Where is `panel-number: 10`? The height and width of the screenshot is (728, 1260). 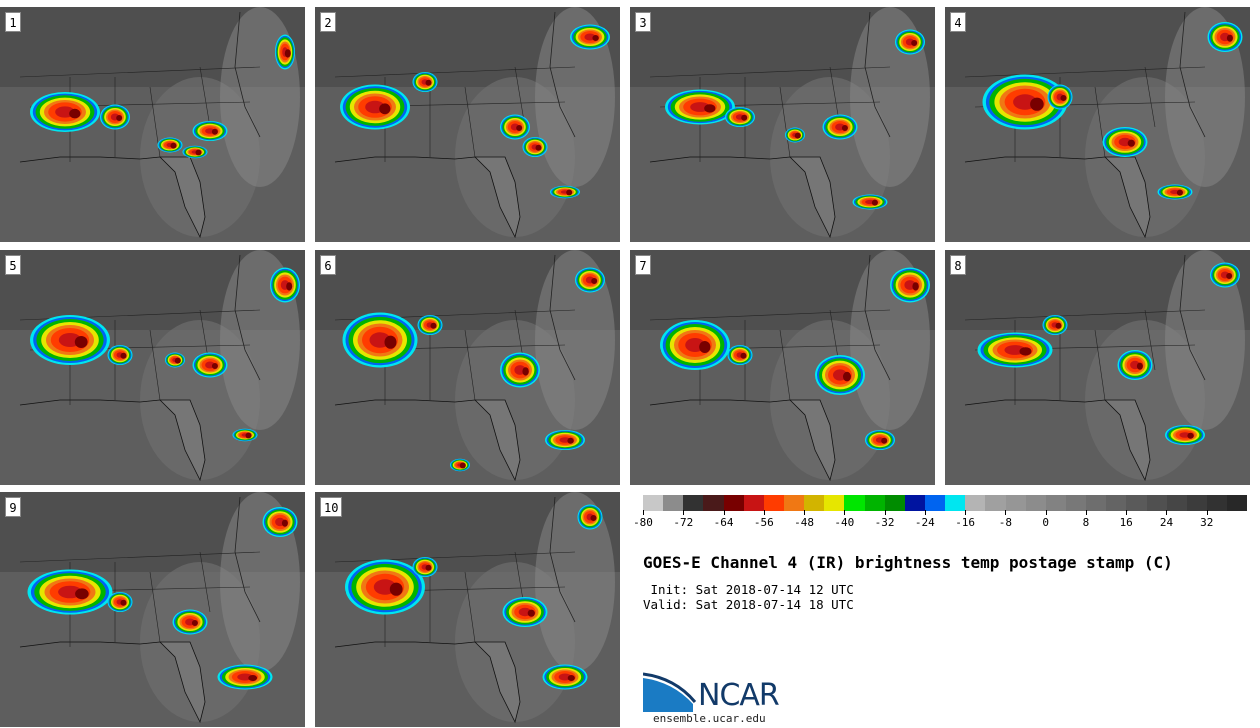 panel-number: 10 is located at coordinates (331, 507).